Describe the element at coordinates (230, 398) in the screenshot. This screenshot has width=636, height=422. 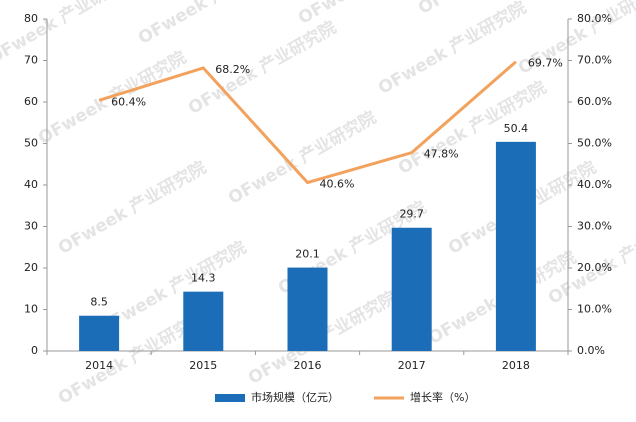
I see `legend-swatch` at that location.